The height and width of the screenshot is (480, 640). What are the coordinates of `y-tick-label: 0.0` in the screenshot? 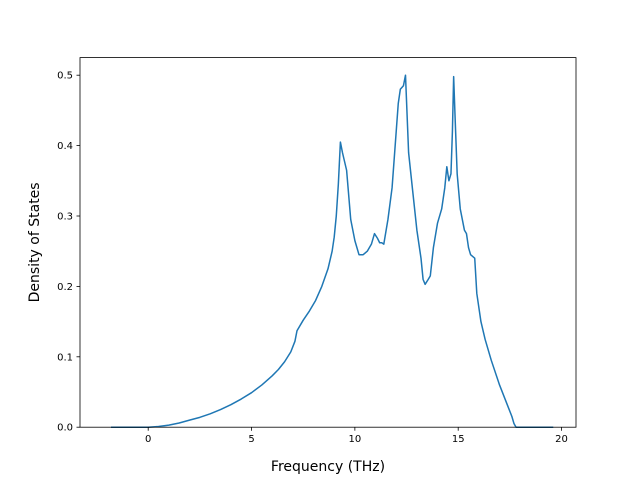 It's located at (65, 428).